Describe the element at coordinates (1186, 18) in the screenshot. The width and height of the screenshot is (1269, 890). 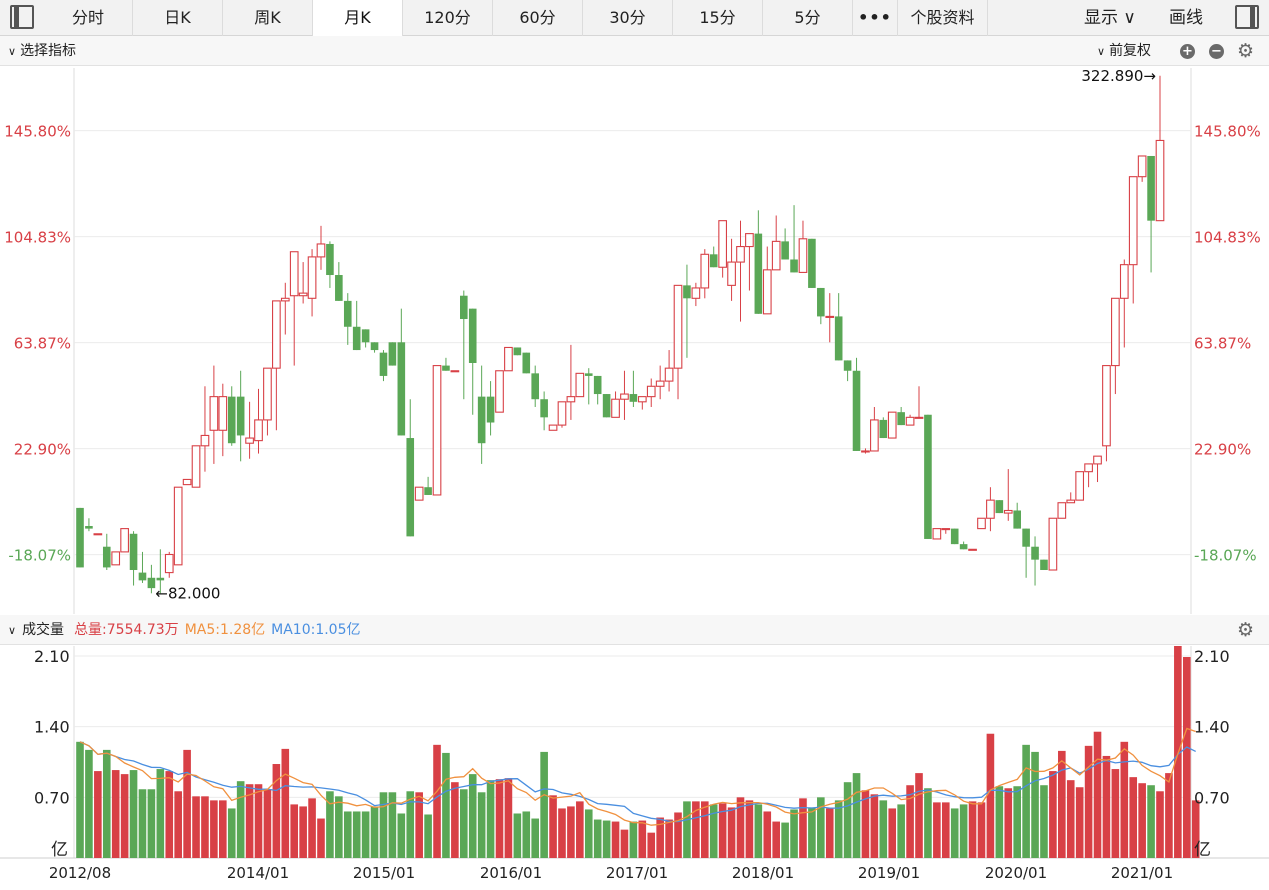
I see `draw-line-button: 画线` at that location.